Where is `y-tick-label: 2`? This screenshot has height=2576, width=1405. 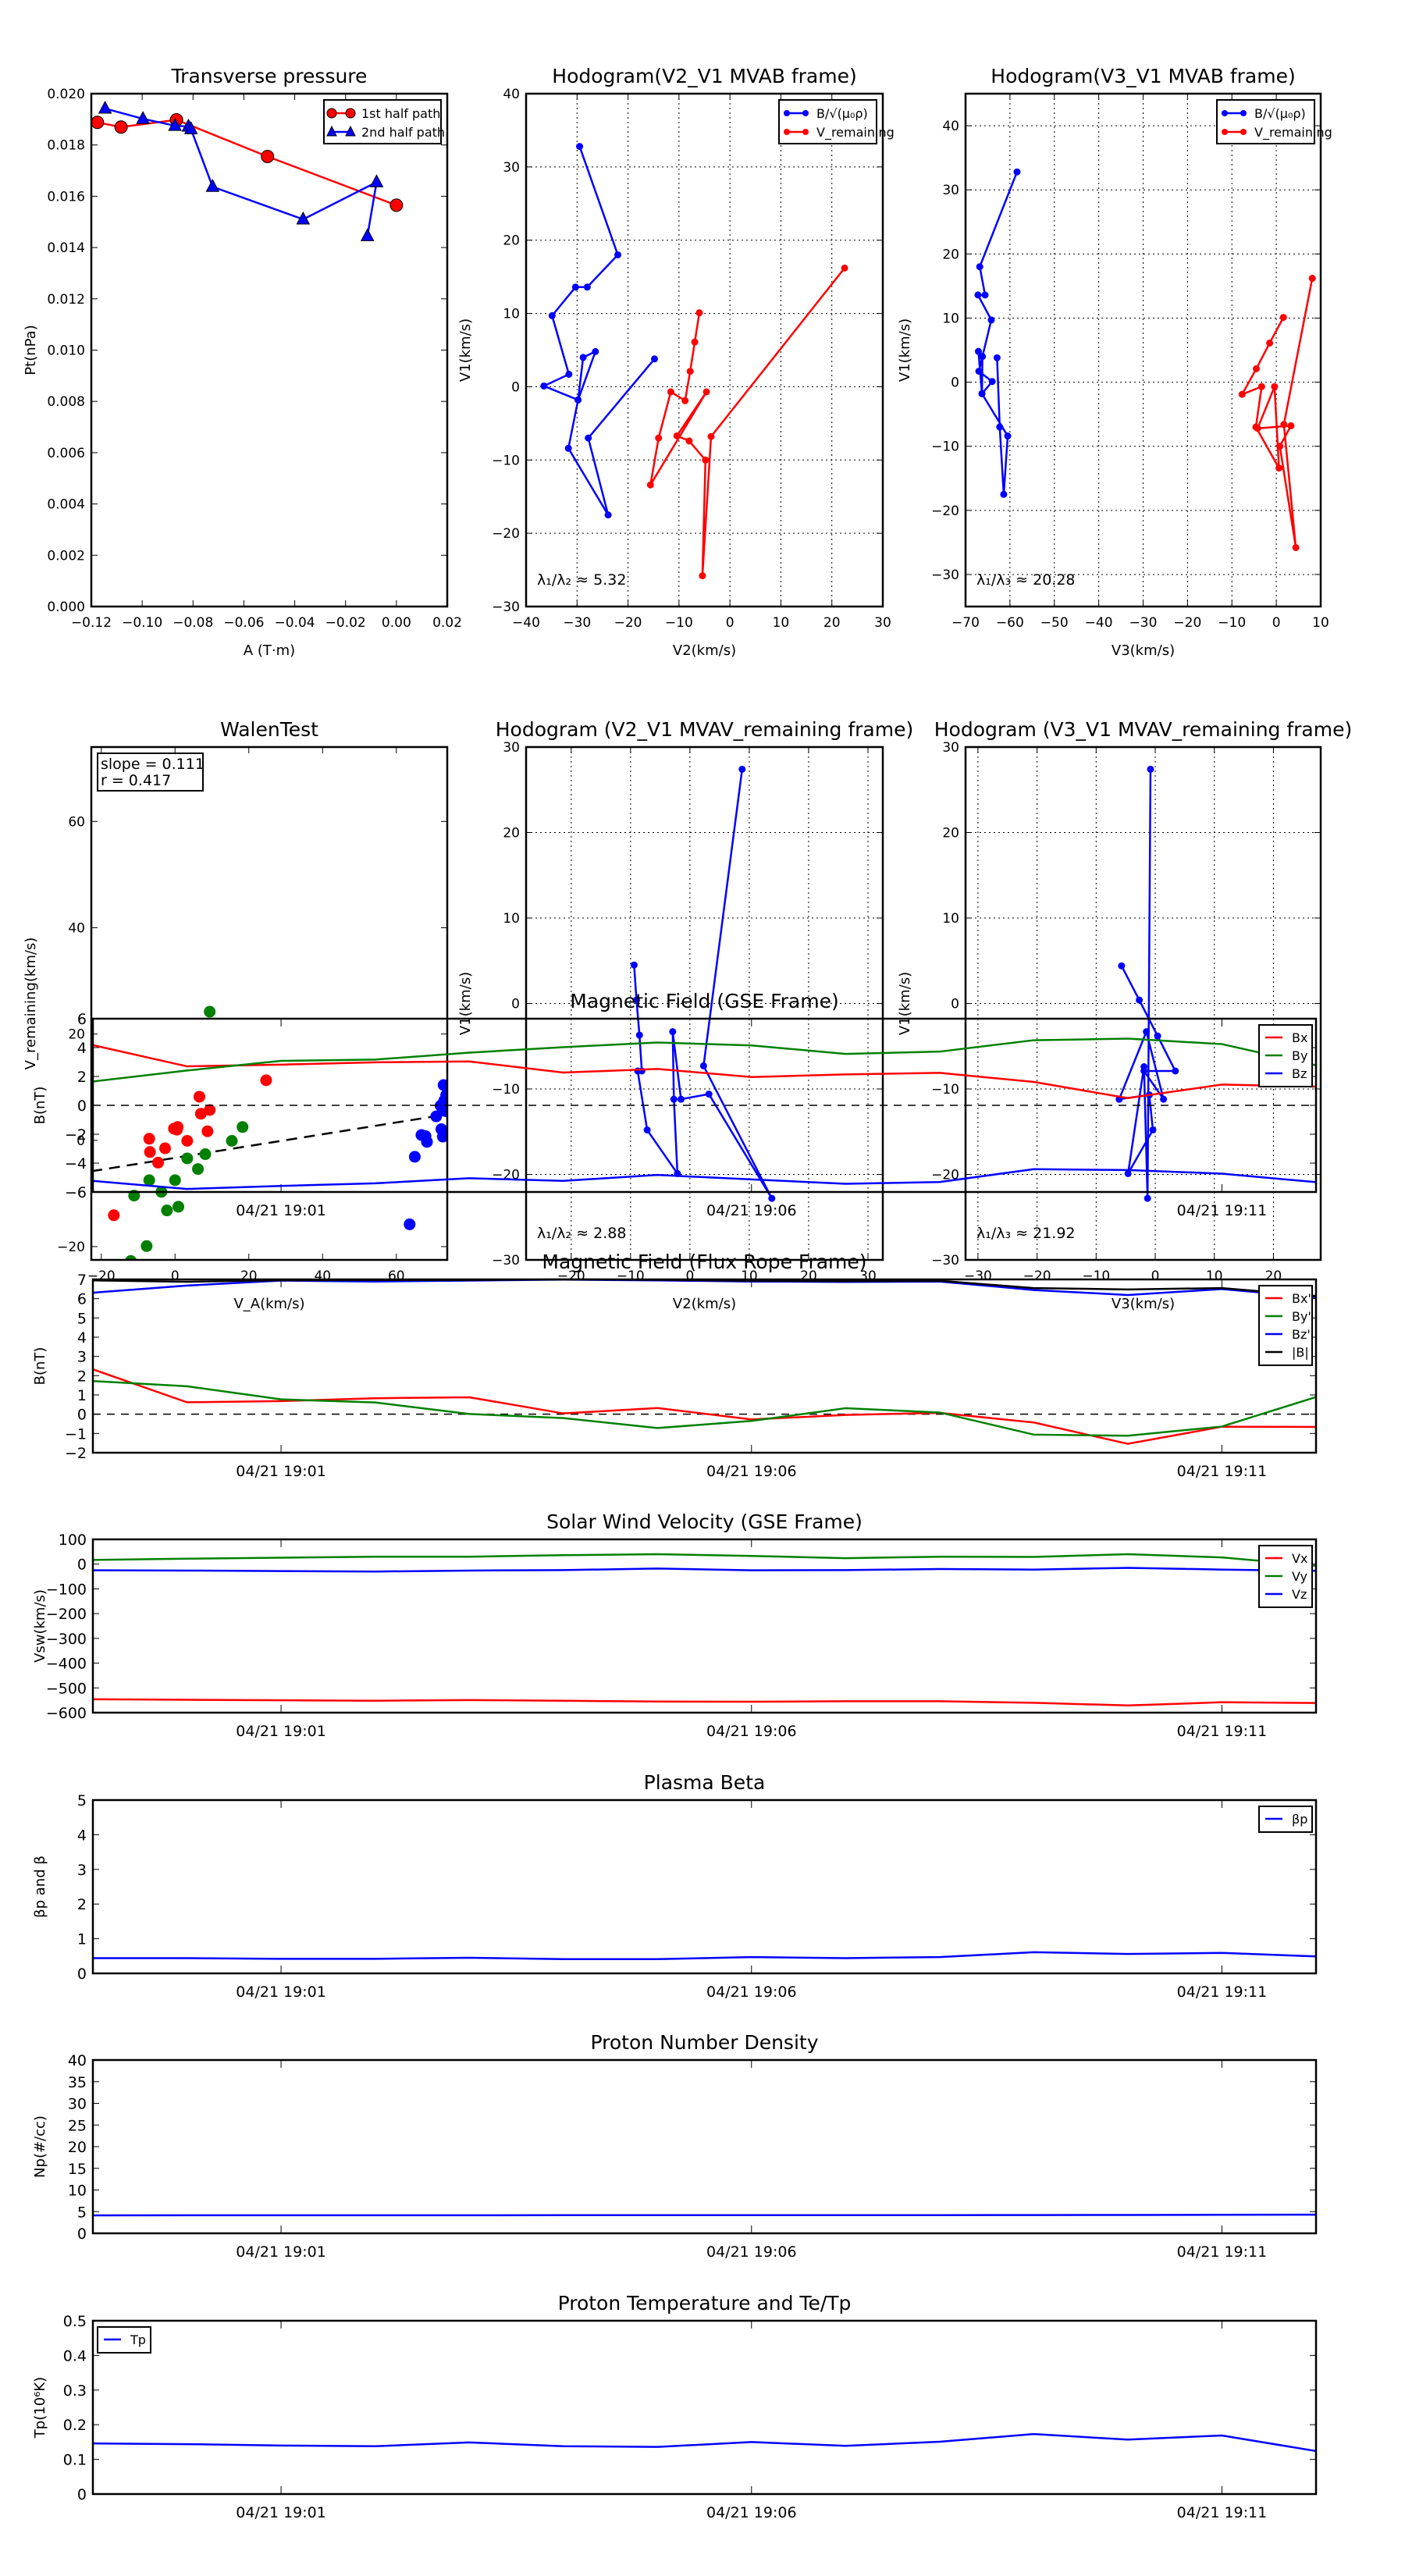 y-tick-label: 2 is located at coordinates (82, 1904).